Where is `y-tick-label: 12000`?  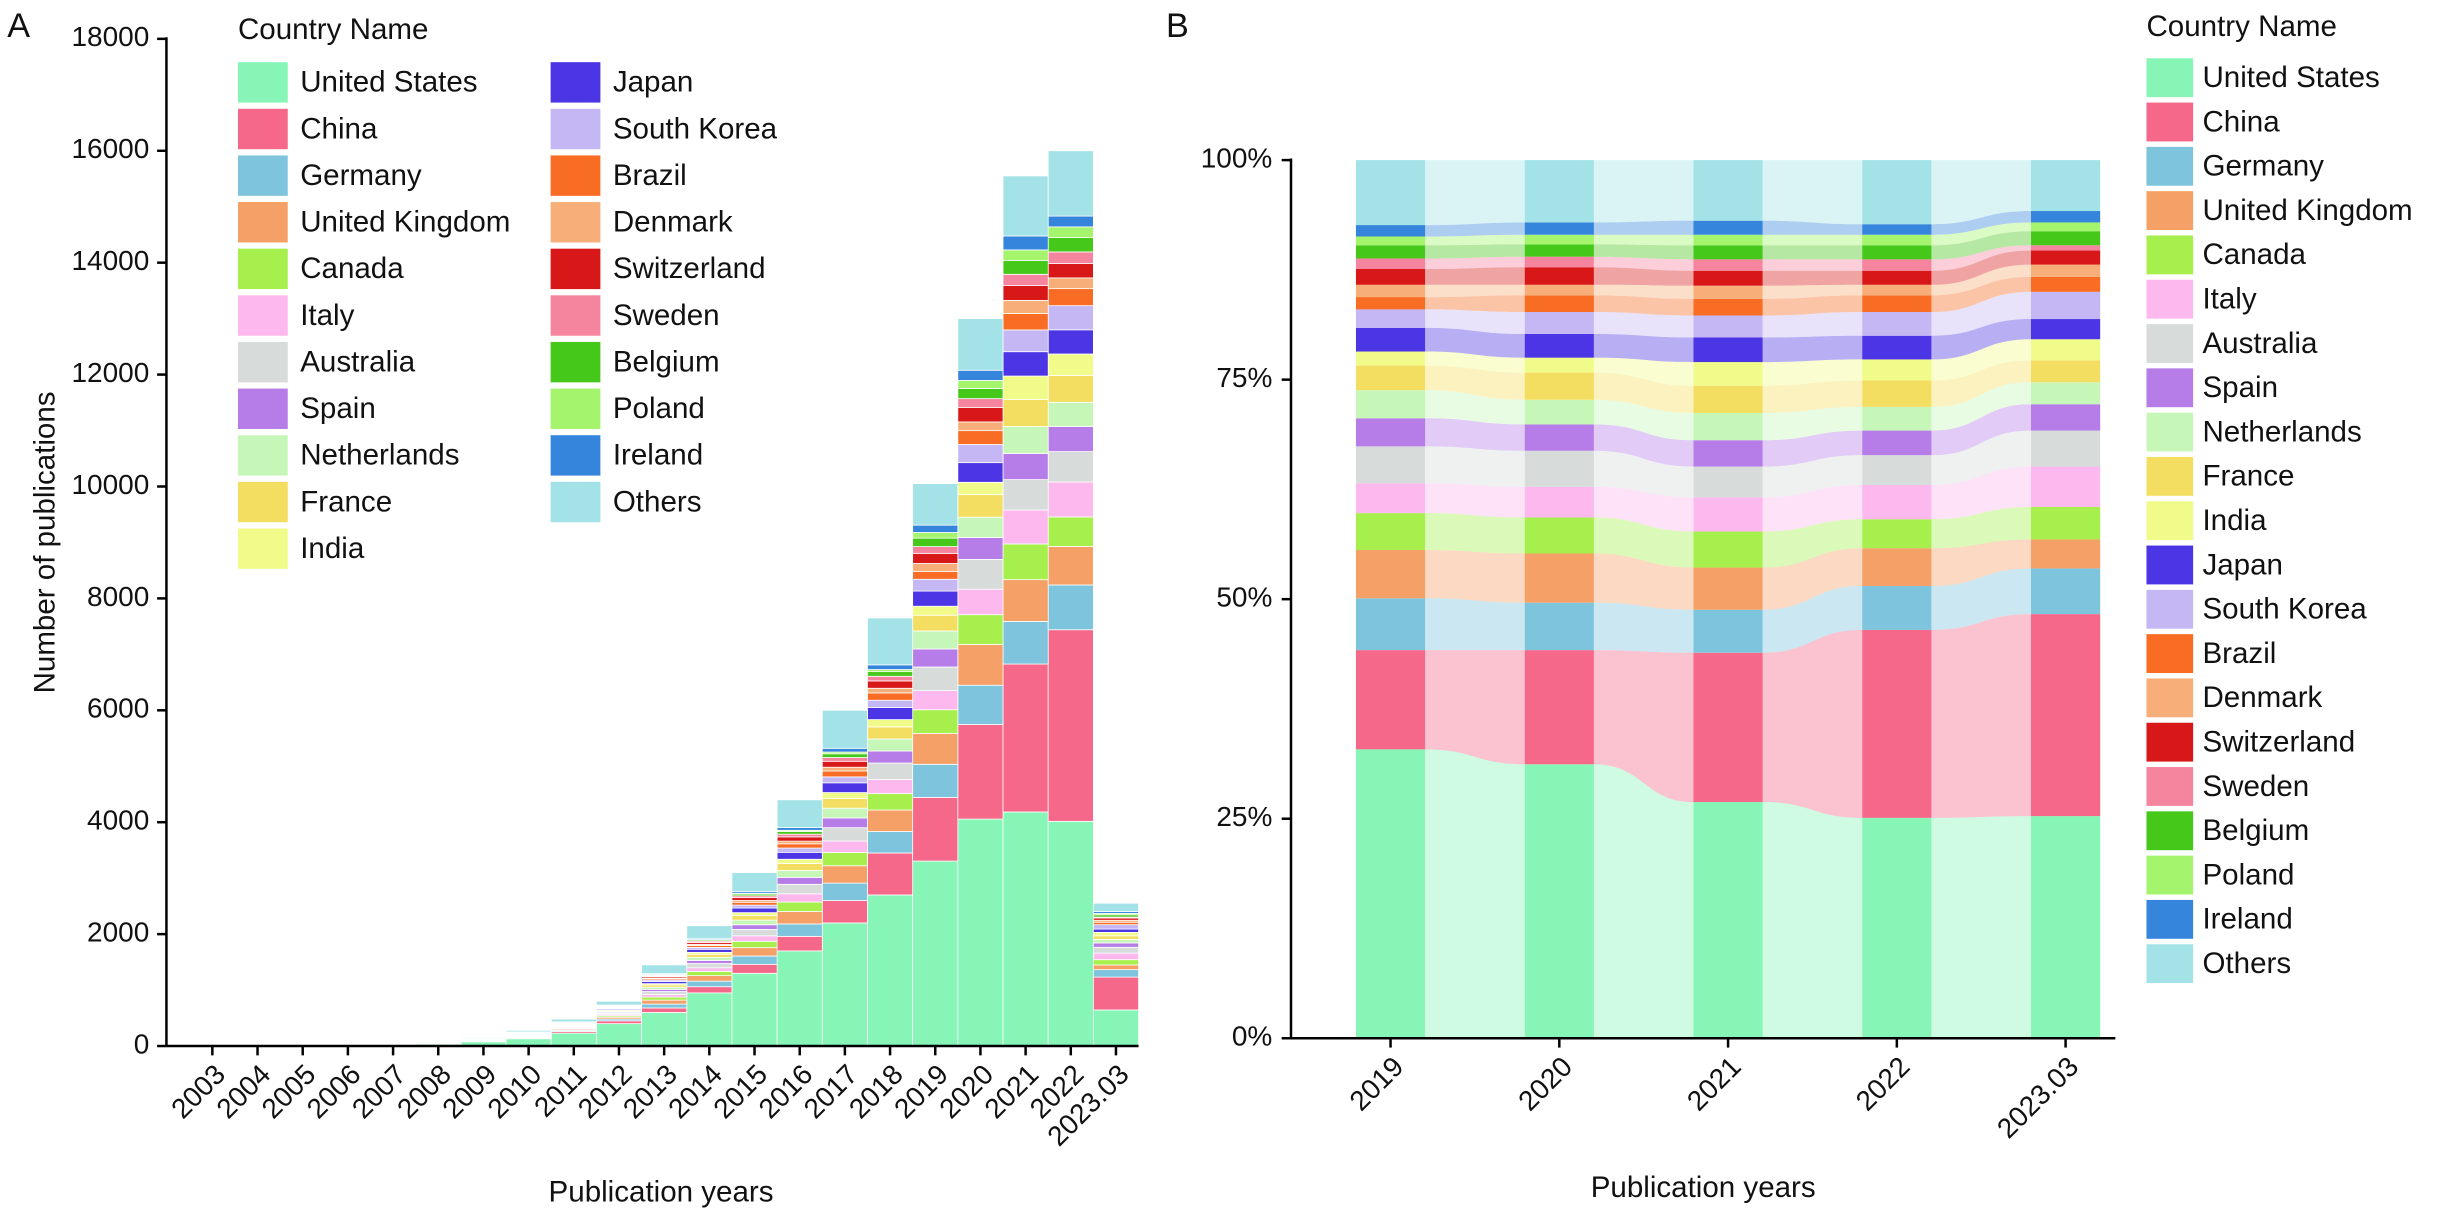 y-tick-label: 12000 is located at coordinates (111, 372).